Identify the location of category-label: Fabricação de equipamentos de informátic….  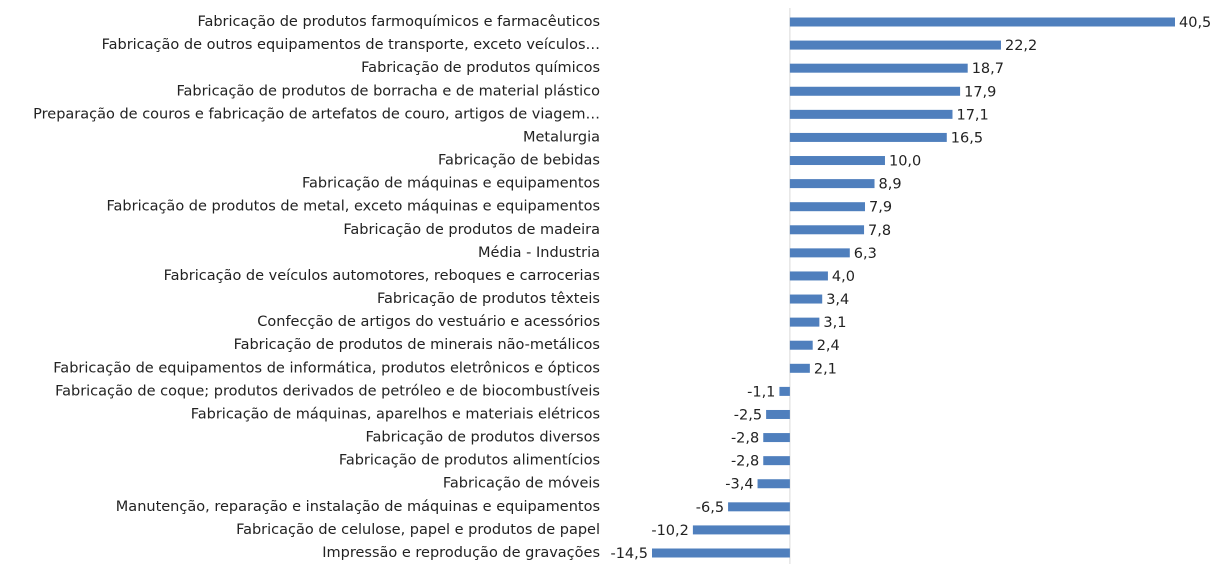
(326, 368).